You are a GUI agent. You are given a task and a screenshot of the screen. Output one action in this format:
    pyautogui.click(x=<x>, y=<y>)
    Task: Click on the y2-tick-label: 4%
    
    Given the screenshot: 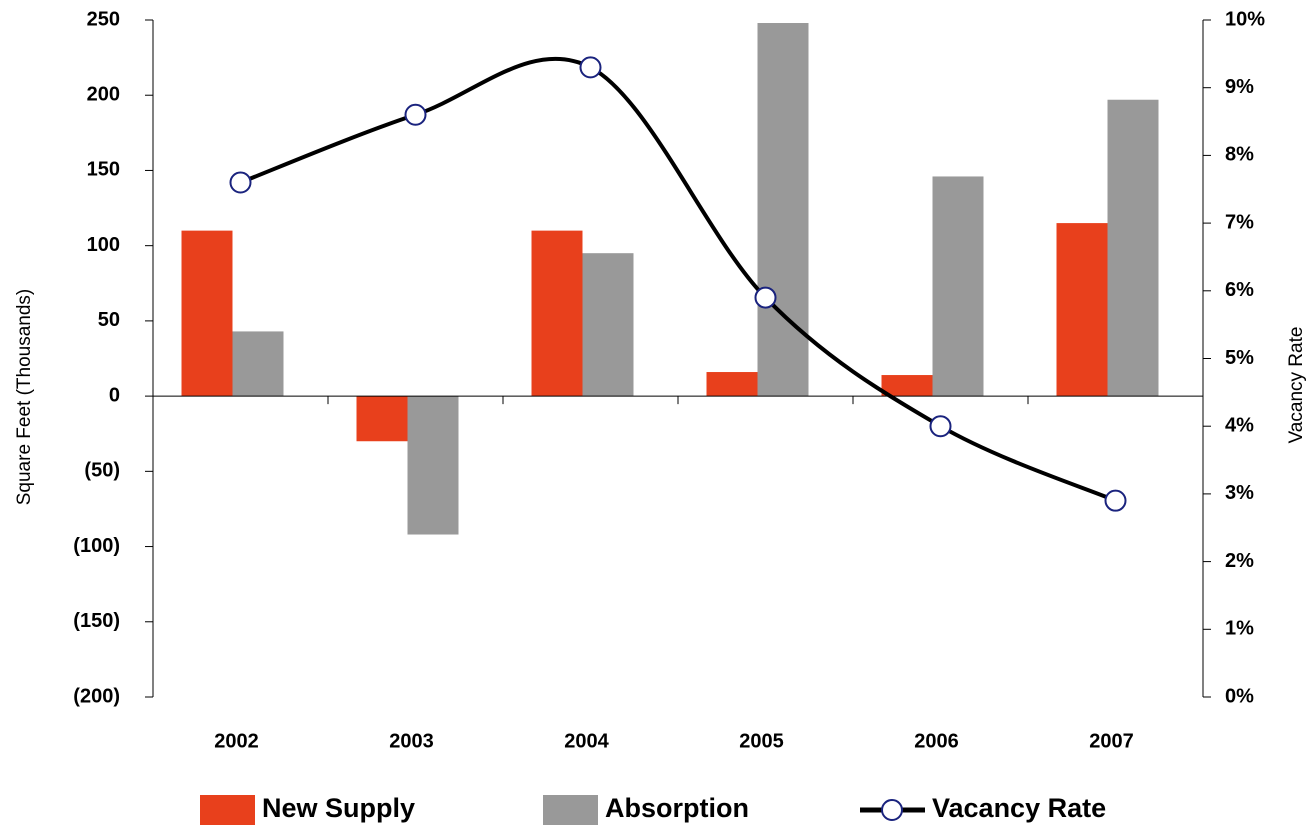 What is the action you would take?
    pyautogui.click(x=1239, y=425)
    